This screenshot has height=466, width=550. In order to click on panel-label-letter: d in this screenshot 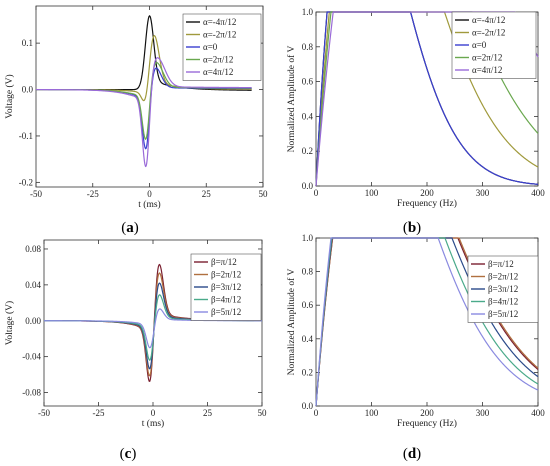, I will do `click(412, 454)`.